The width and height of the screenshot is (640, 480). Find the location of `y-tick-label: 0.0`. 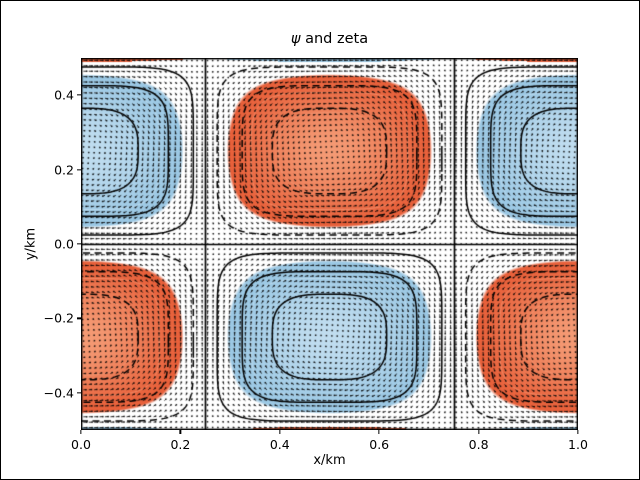

y-tick-label: 0.0 is located at coordinates (64, 244).